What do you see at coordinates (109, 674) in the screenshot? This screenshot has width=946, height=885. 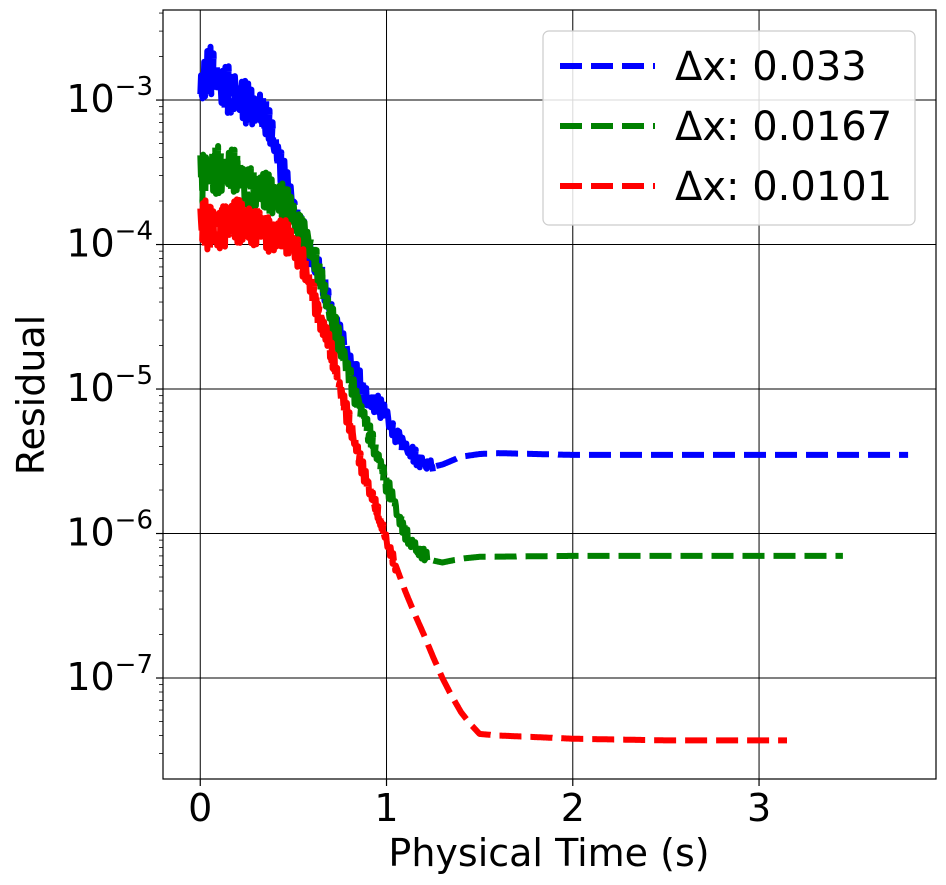 I see `y-tick-label: 10⁻⁷` at bounding box center [109, 674].